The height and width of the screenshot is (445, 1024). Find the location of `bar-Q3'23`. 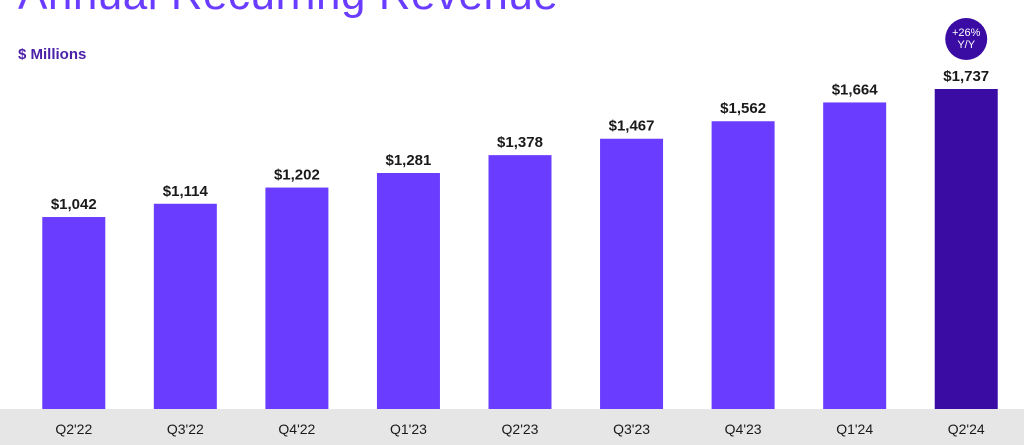

bar-Q3'23 is located at coordinates (632, 273).